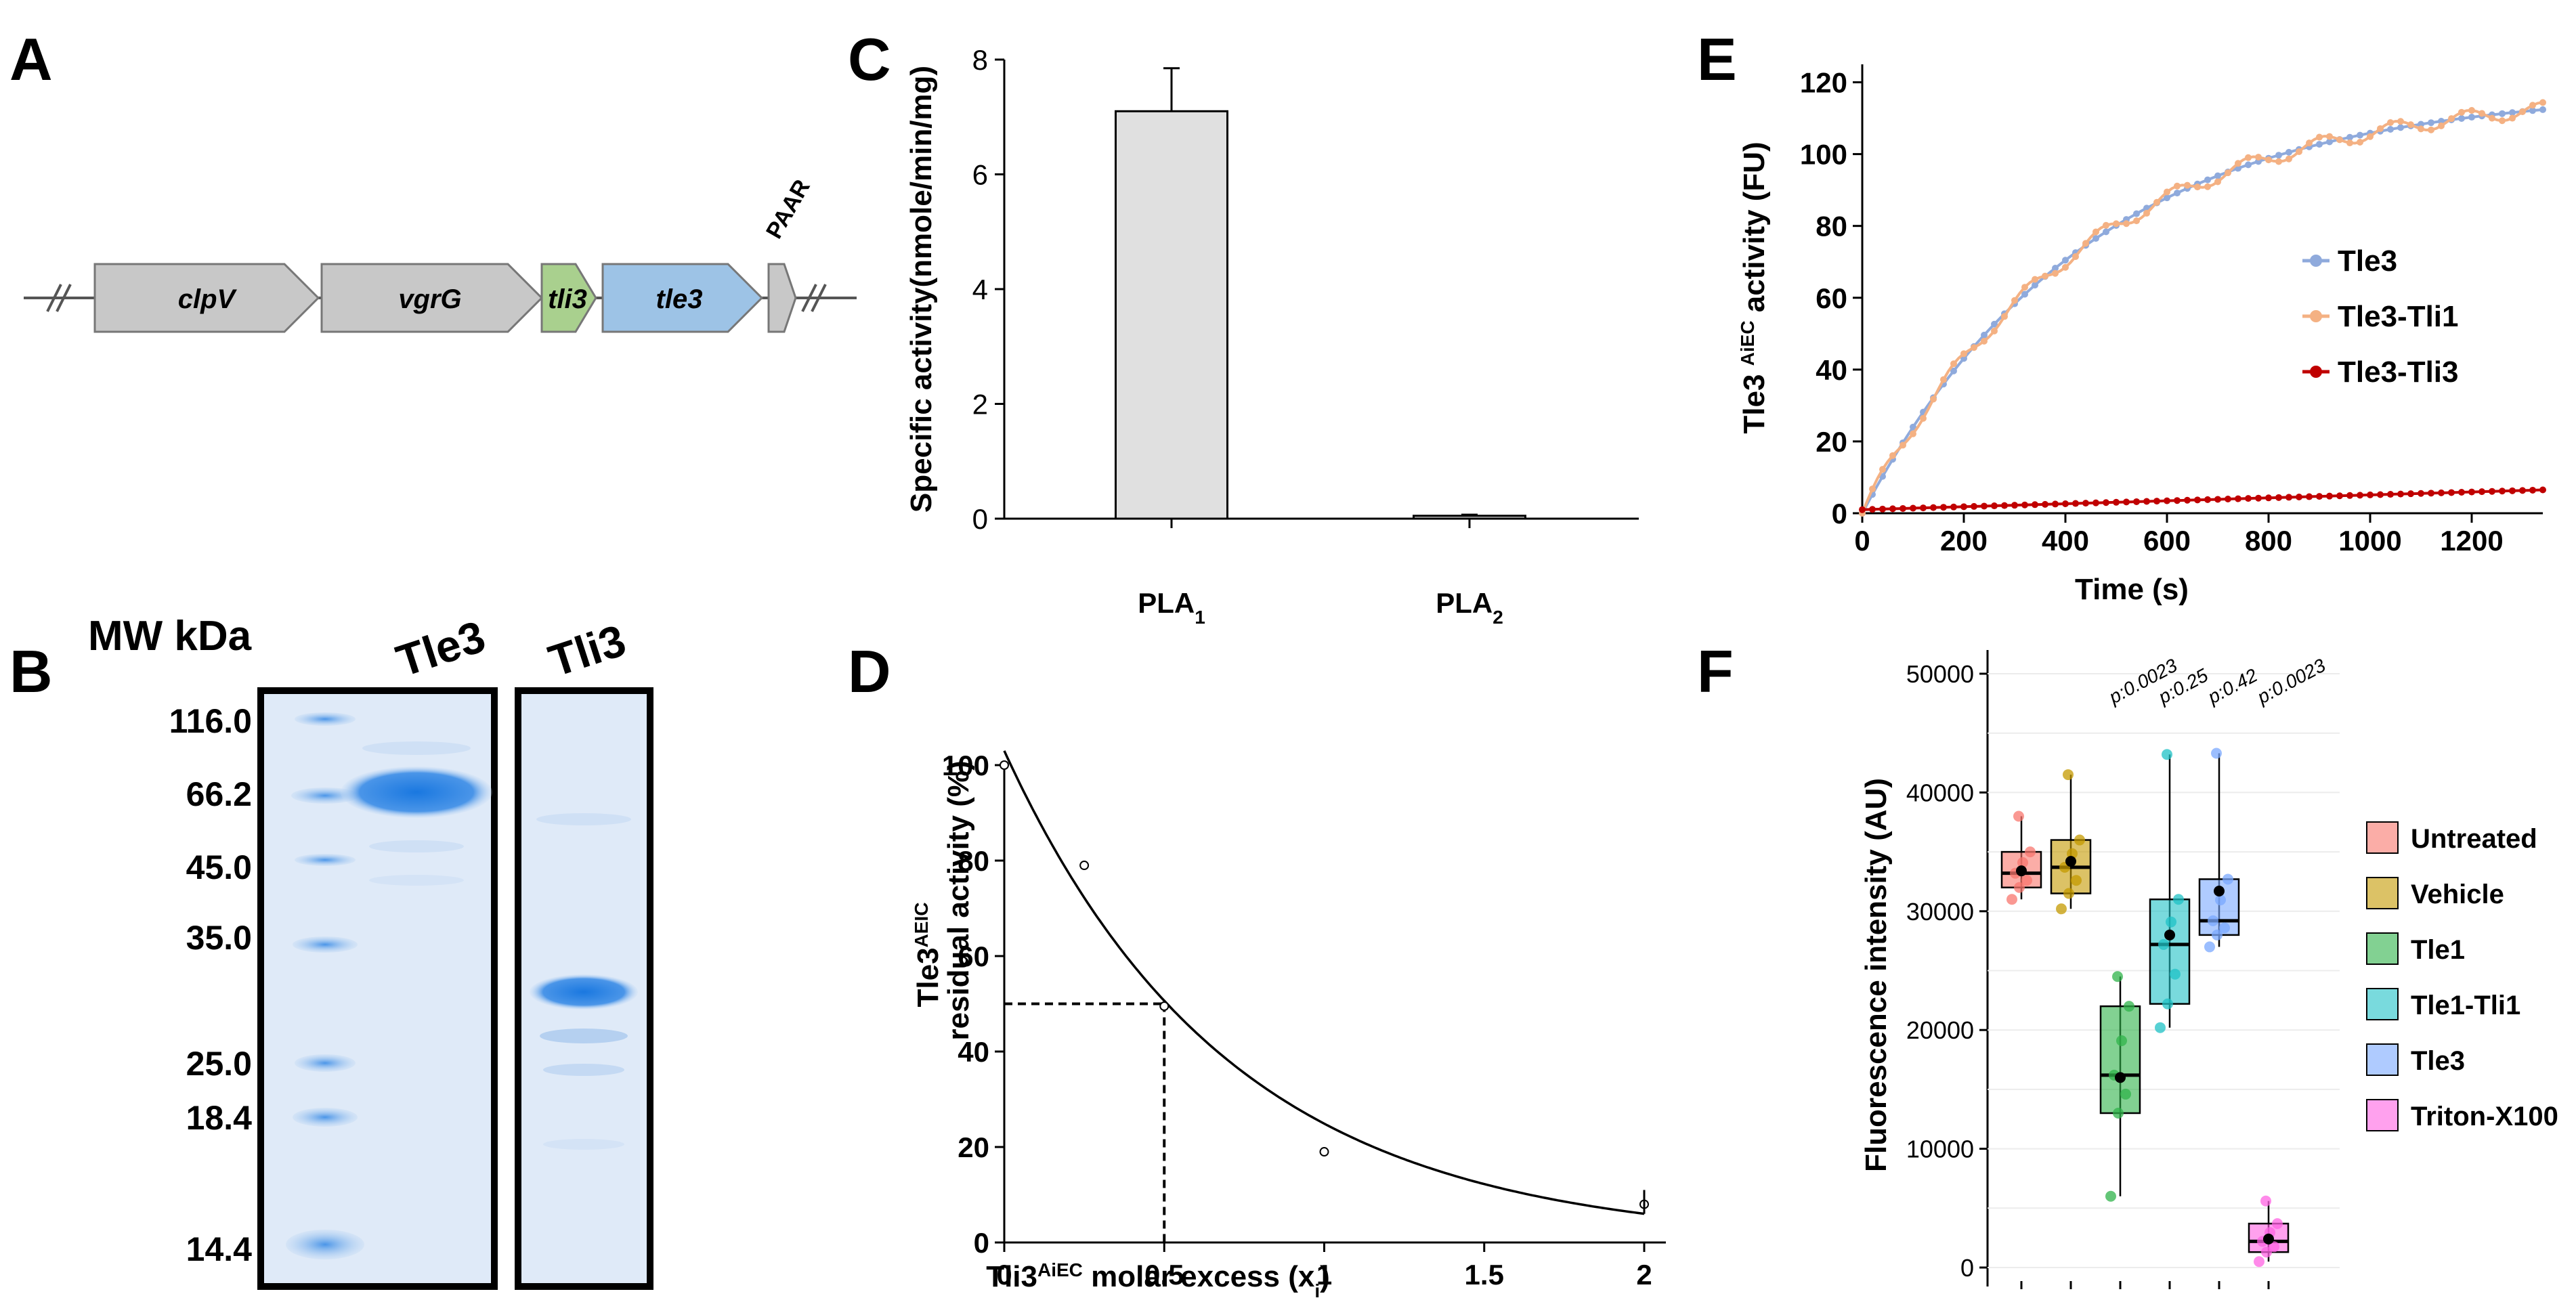 This screenshot has width=2576, height=1298. Describe the element at coordinates (219, 938) in the screenshot. I see `mw-label: 35.0` at that location.